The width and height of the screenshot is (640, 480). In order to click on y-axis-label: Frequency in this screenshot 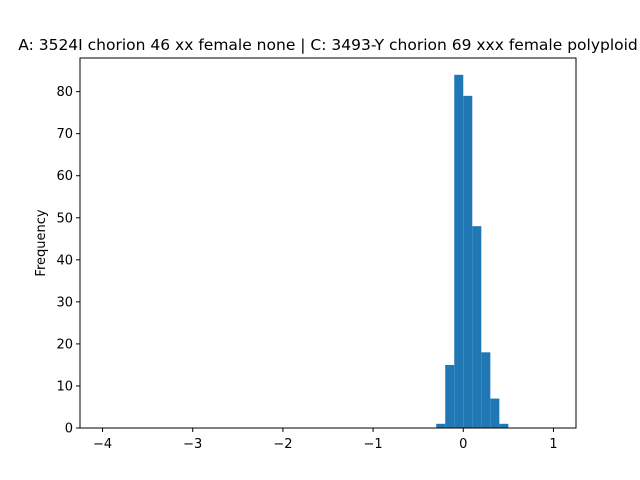, I will do `click(41, 242)`.